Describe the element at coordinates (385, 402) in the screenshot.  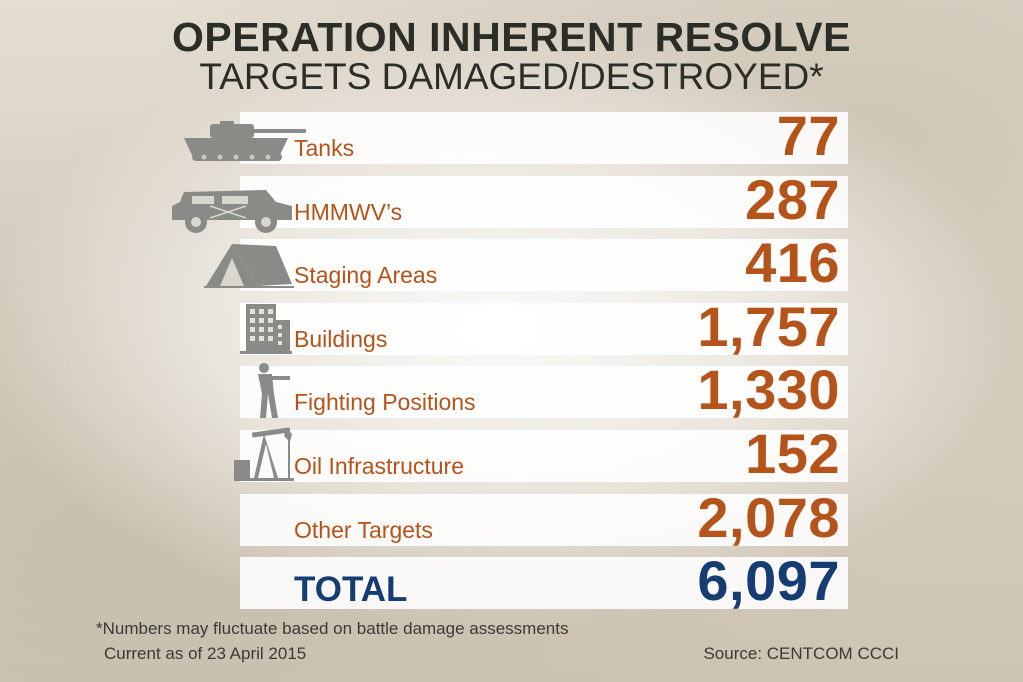
I see `row-label: Fighting Positions` at that location.